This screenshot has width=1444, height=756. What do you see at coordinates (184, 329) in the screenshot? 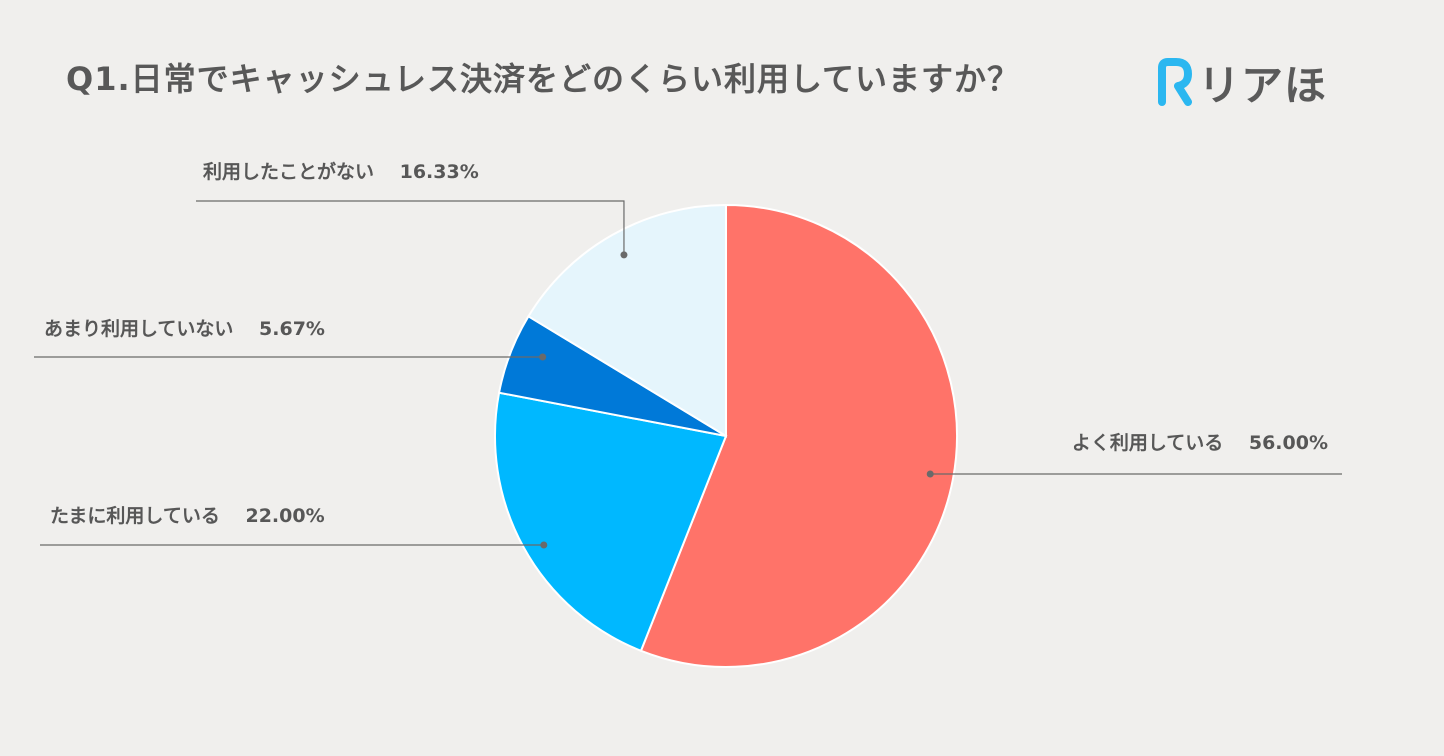
I see `slice-label: あまり利用していない 5.67%` at bounding box center [184, 329].